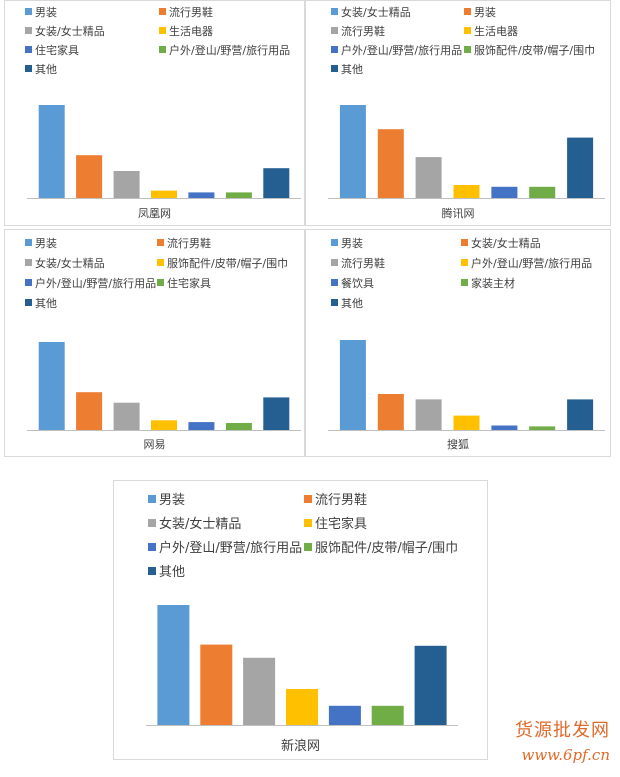  I want to click on chart-title: 网易, so click(154, 444).